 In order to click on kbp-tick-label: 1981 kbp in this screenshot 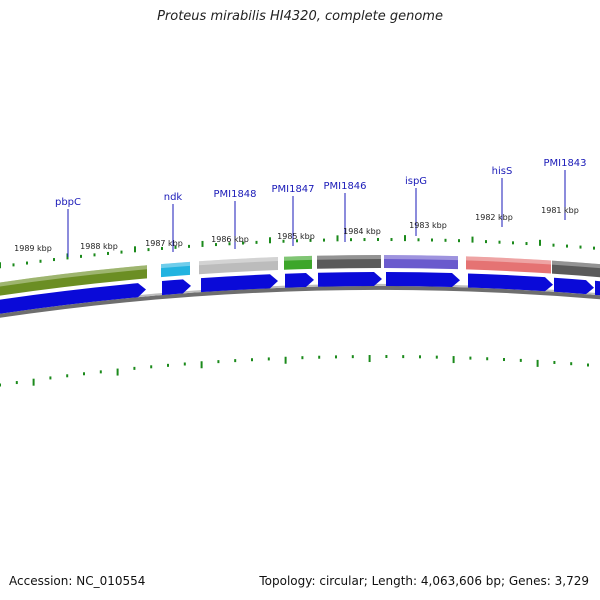, I will do `click(560, 210)`.